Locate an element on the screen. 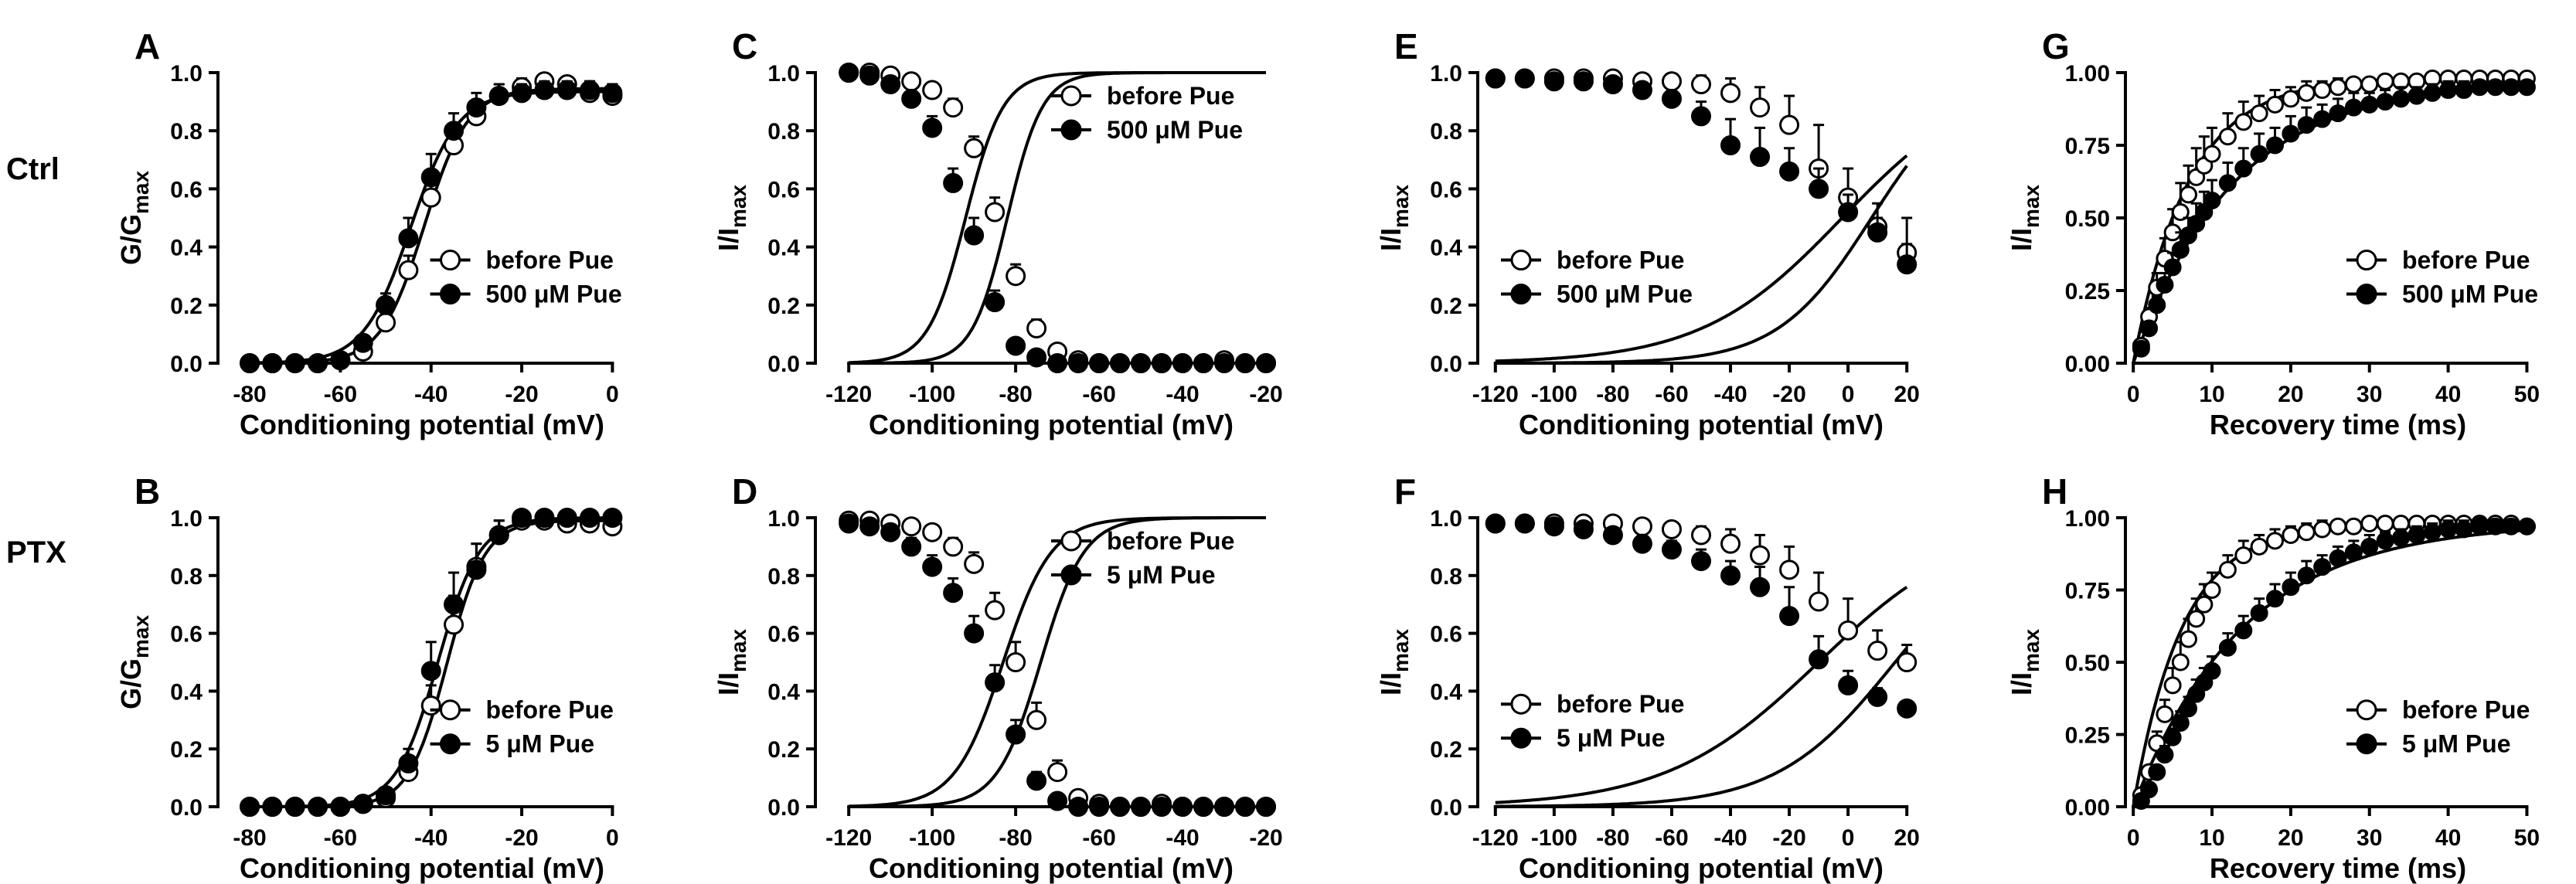  x-axis-label: Recovery time (ms) is located at coordinates (2338, 868).